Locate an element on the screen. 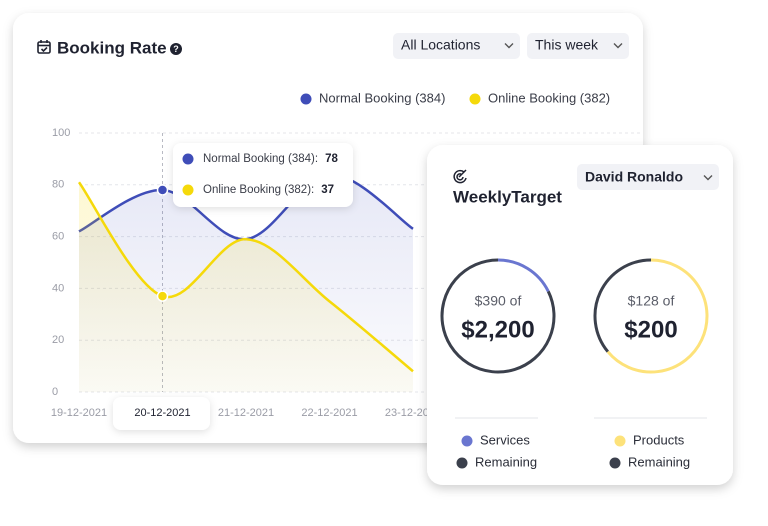 This screenshot has height=526, width=768. legend-label: Online Booking (382) is located at coordinates (549, 97).